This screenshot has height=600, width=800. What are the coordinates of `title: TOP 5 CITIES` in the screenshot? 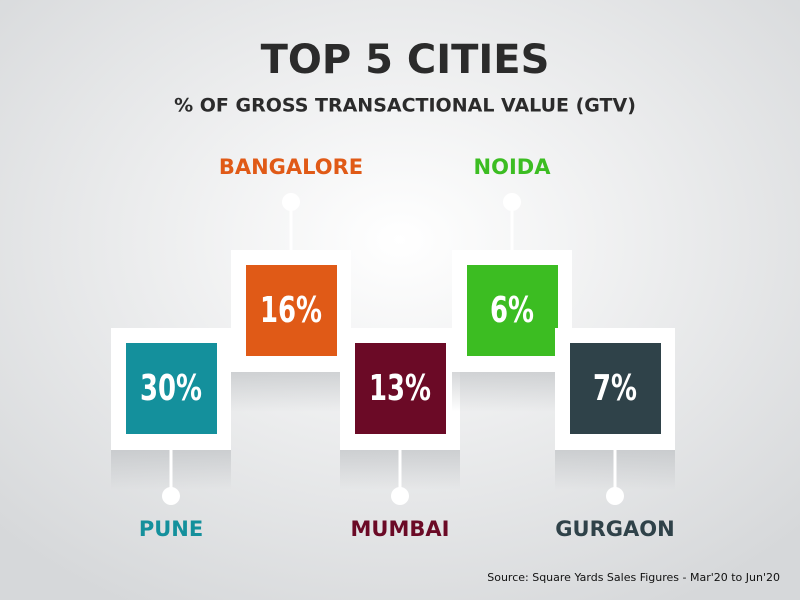 It's located at (405, 60).